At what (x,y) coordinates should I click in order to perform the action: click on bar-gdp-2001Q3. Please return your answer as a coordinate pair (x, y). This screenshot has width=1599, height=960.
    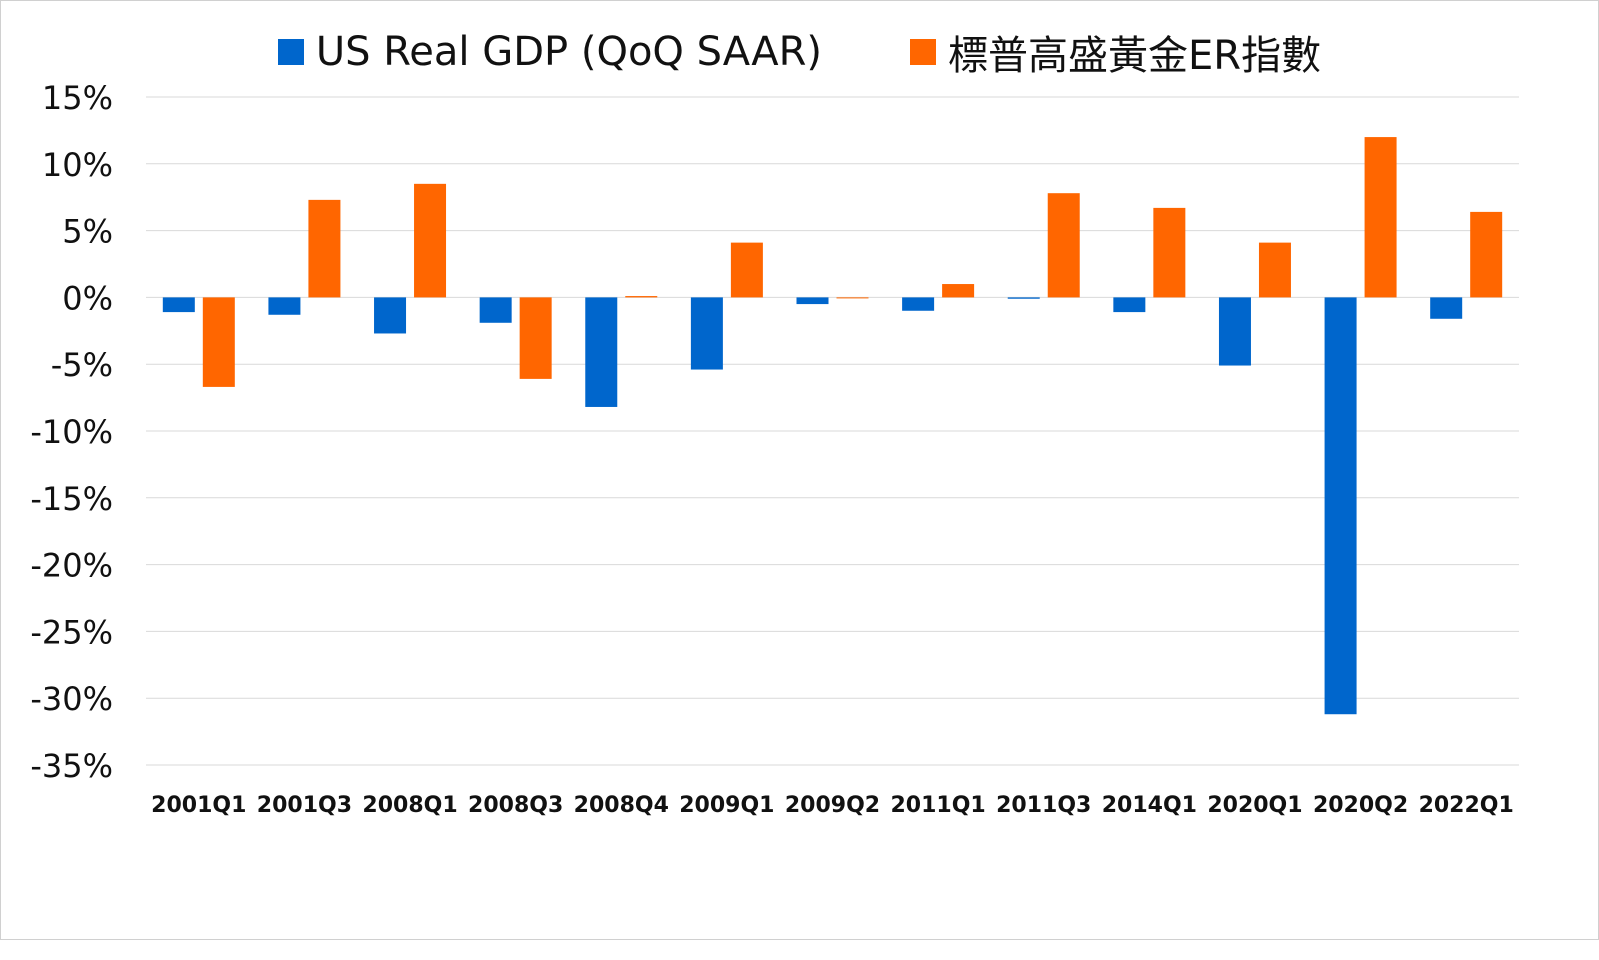
    Looking at the image, I should click on (284, 306).